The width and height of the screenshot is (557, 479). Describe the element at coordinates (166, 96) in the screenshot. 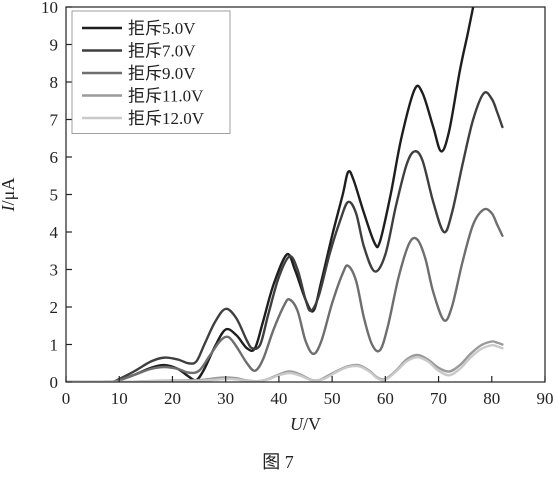

I see `legend-label: 拒斥11.0V` at that location.